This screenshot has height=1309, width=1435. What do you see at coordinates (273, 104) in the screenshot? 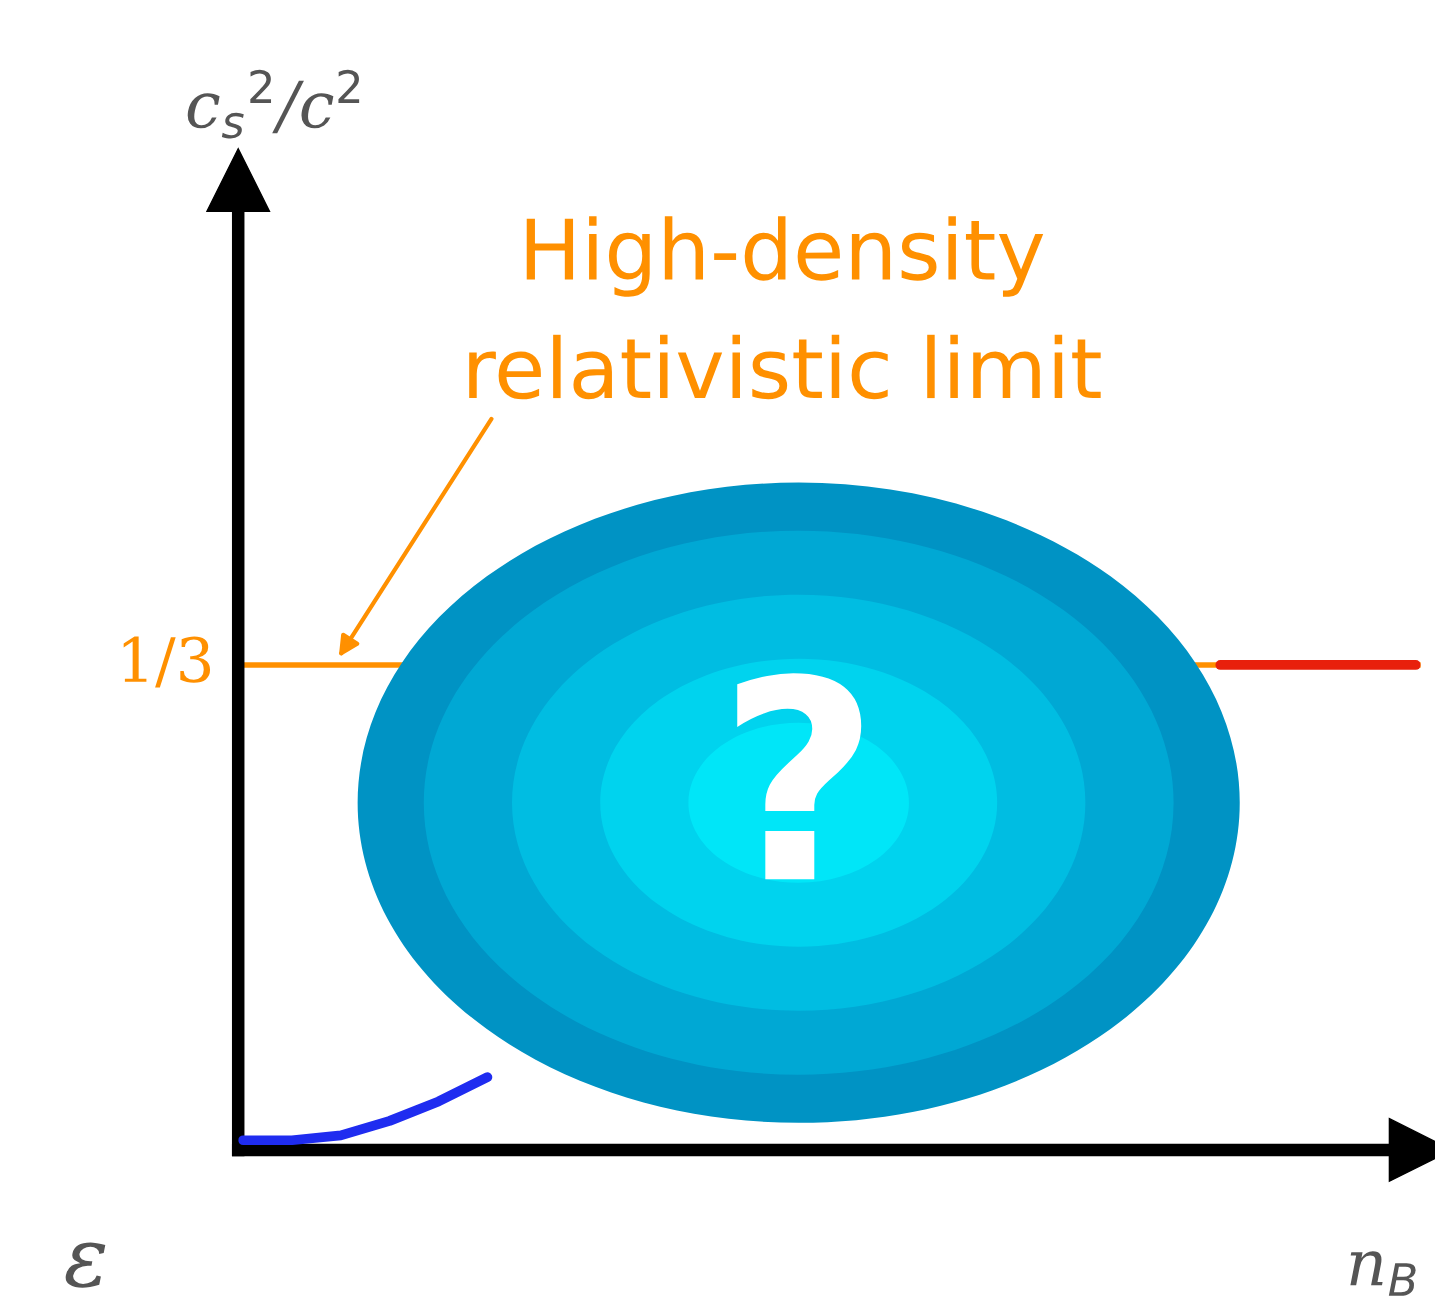
I see `text: c$_{s}$$^{2}$/c$^{2}$` at bounding box center [273, 104].